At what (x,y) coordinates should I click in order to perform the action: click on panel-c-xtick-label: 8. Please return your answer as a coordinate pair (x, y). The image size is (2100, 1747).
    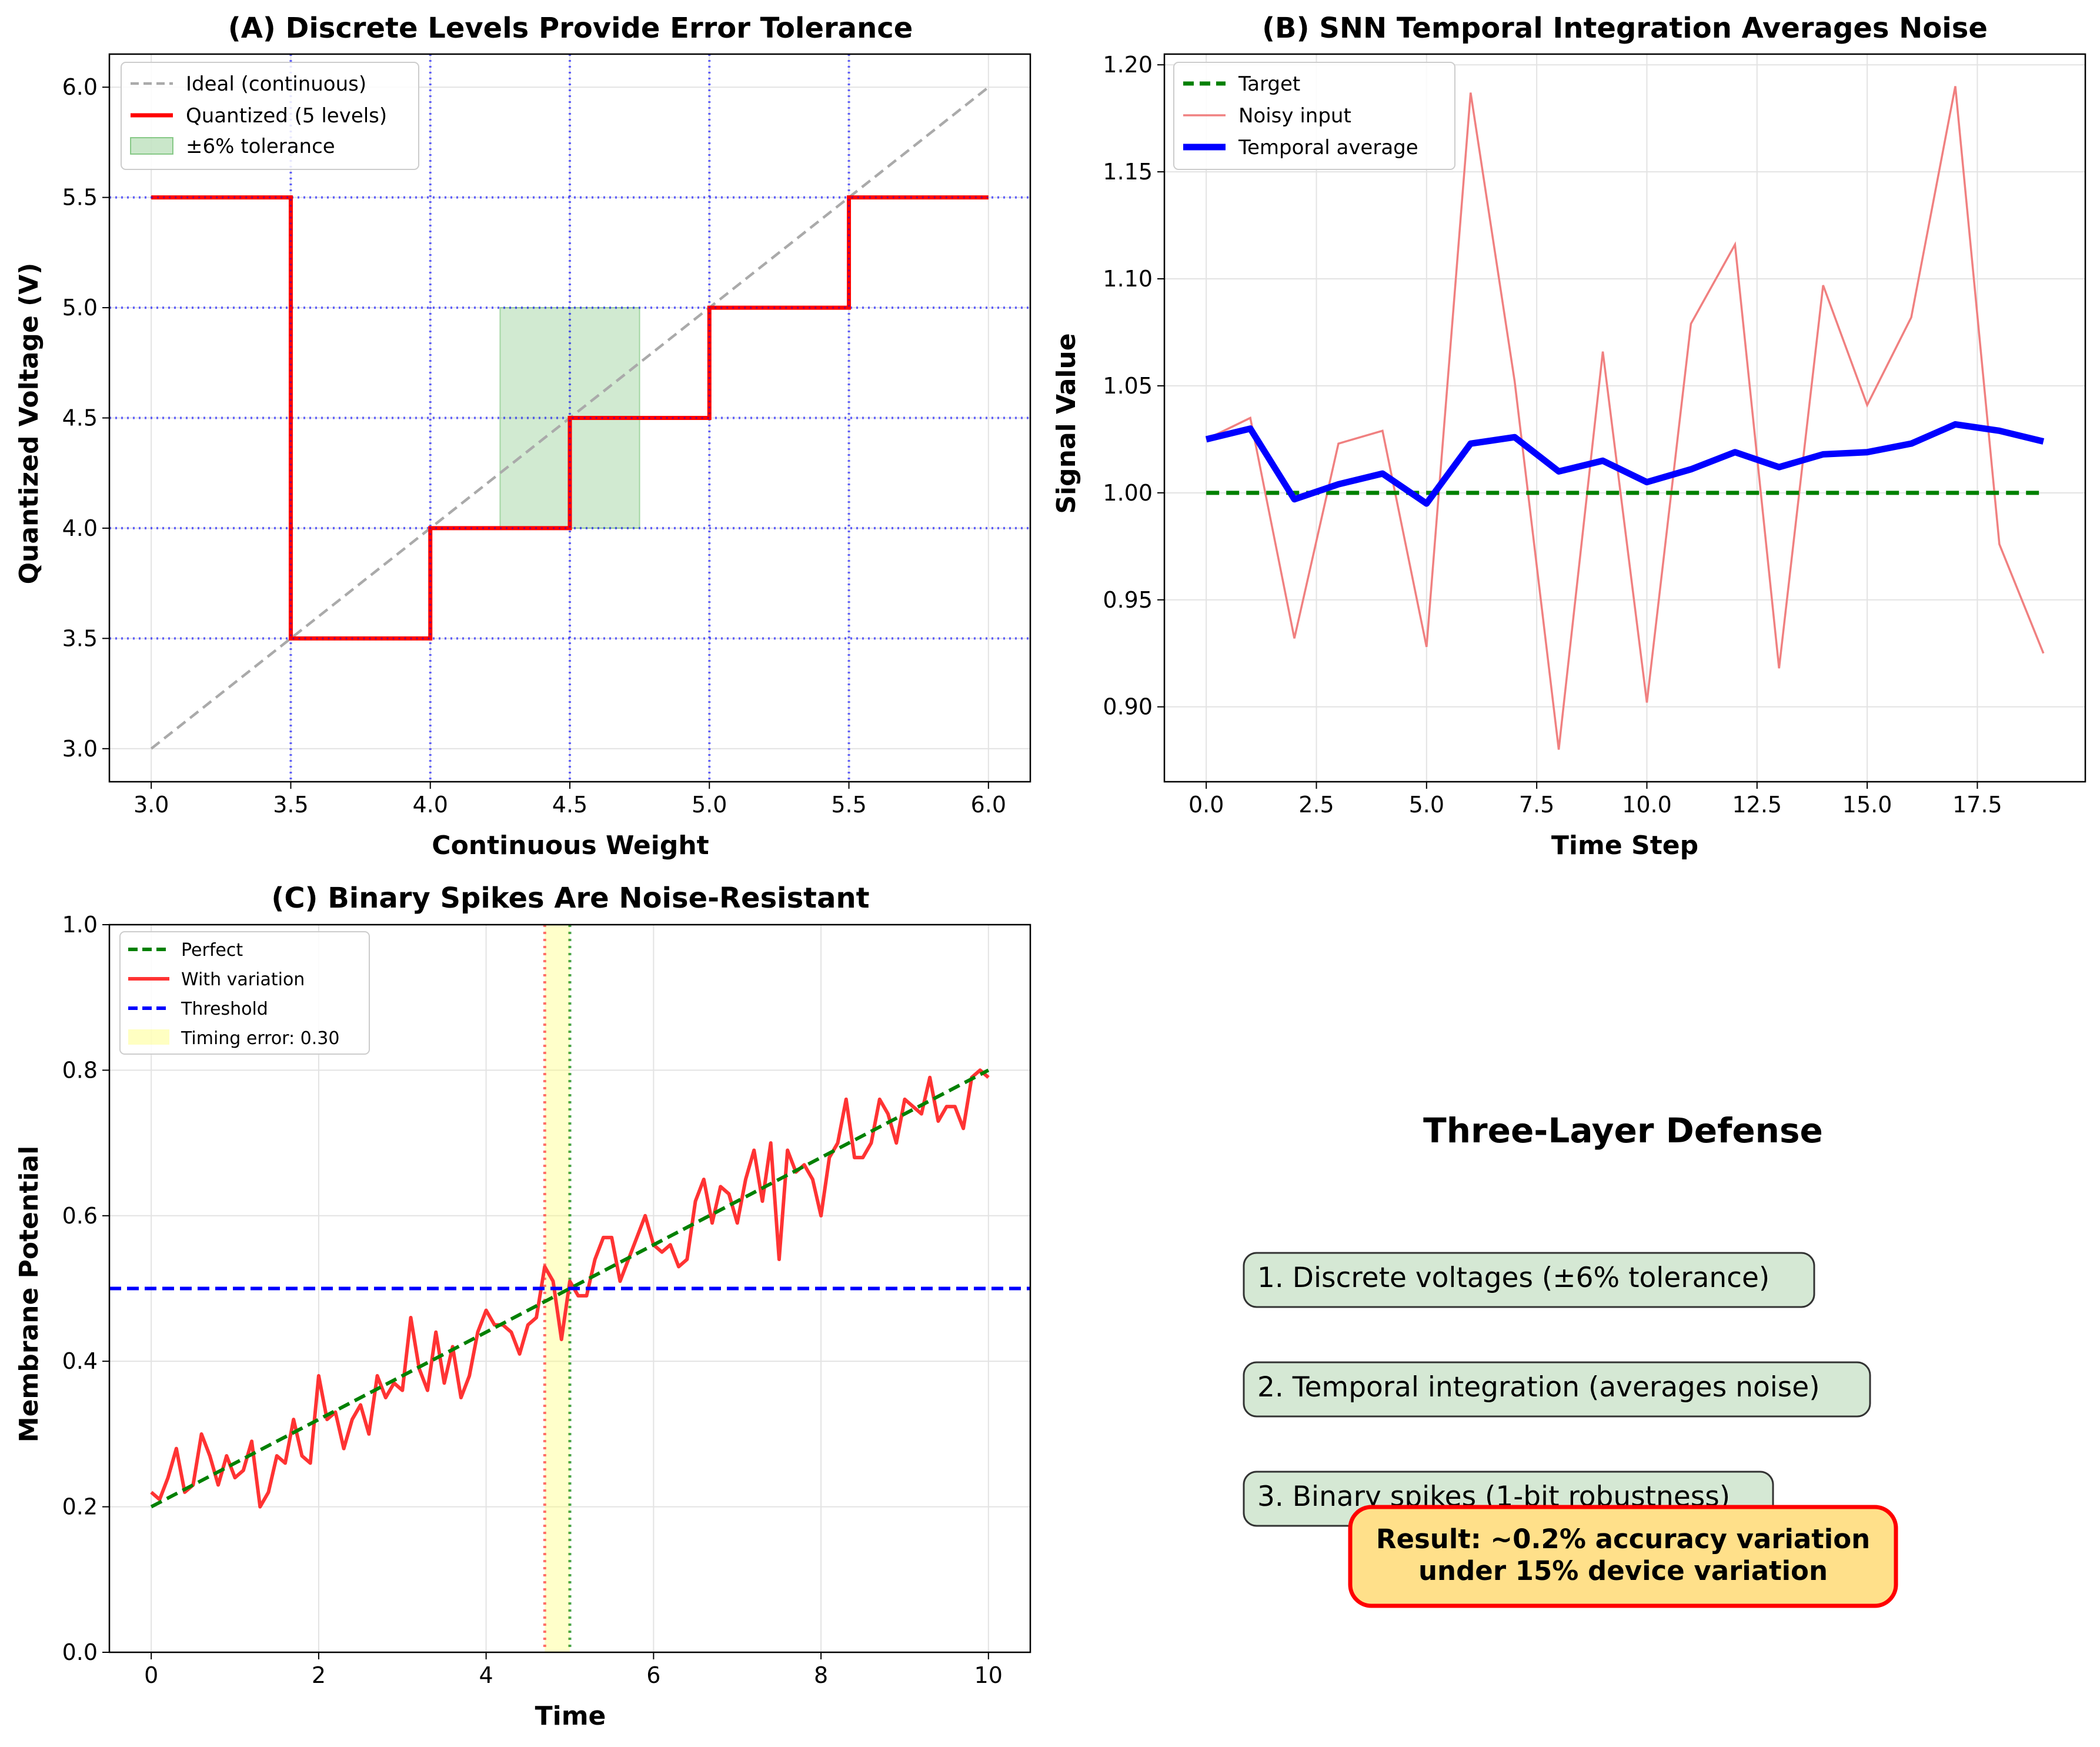
    Looking at the image, I should click on (821, 1675).